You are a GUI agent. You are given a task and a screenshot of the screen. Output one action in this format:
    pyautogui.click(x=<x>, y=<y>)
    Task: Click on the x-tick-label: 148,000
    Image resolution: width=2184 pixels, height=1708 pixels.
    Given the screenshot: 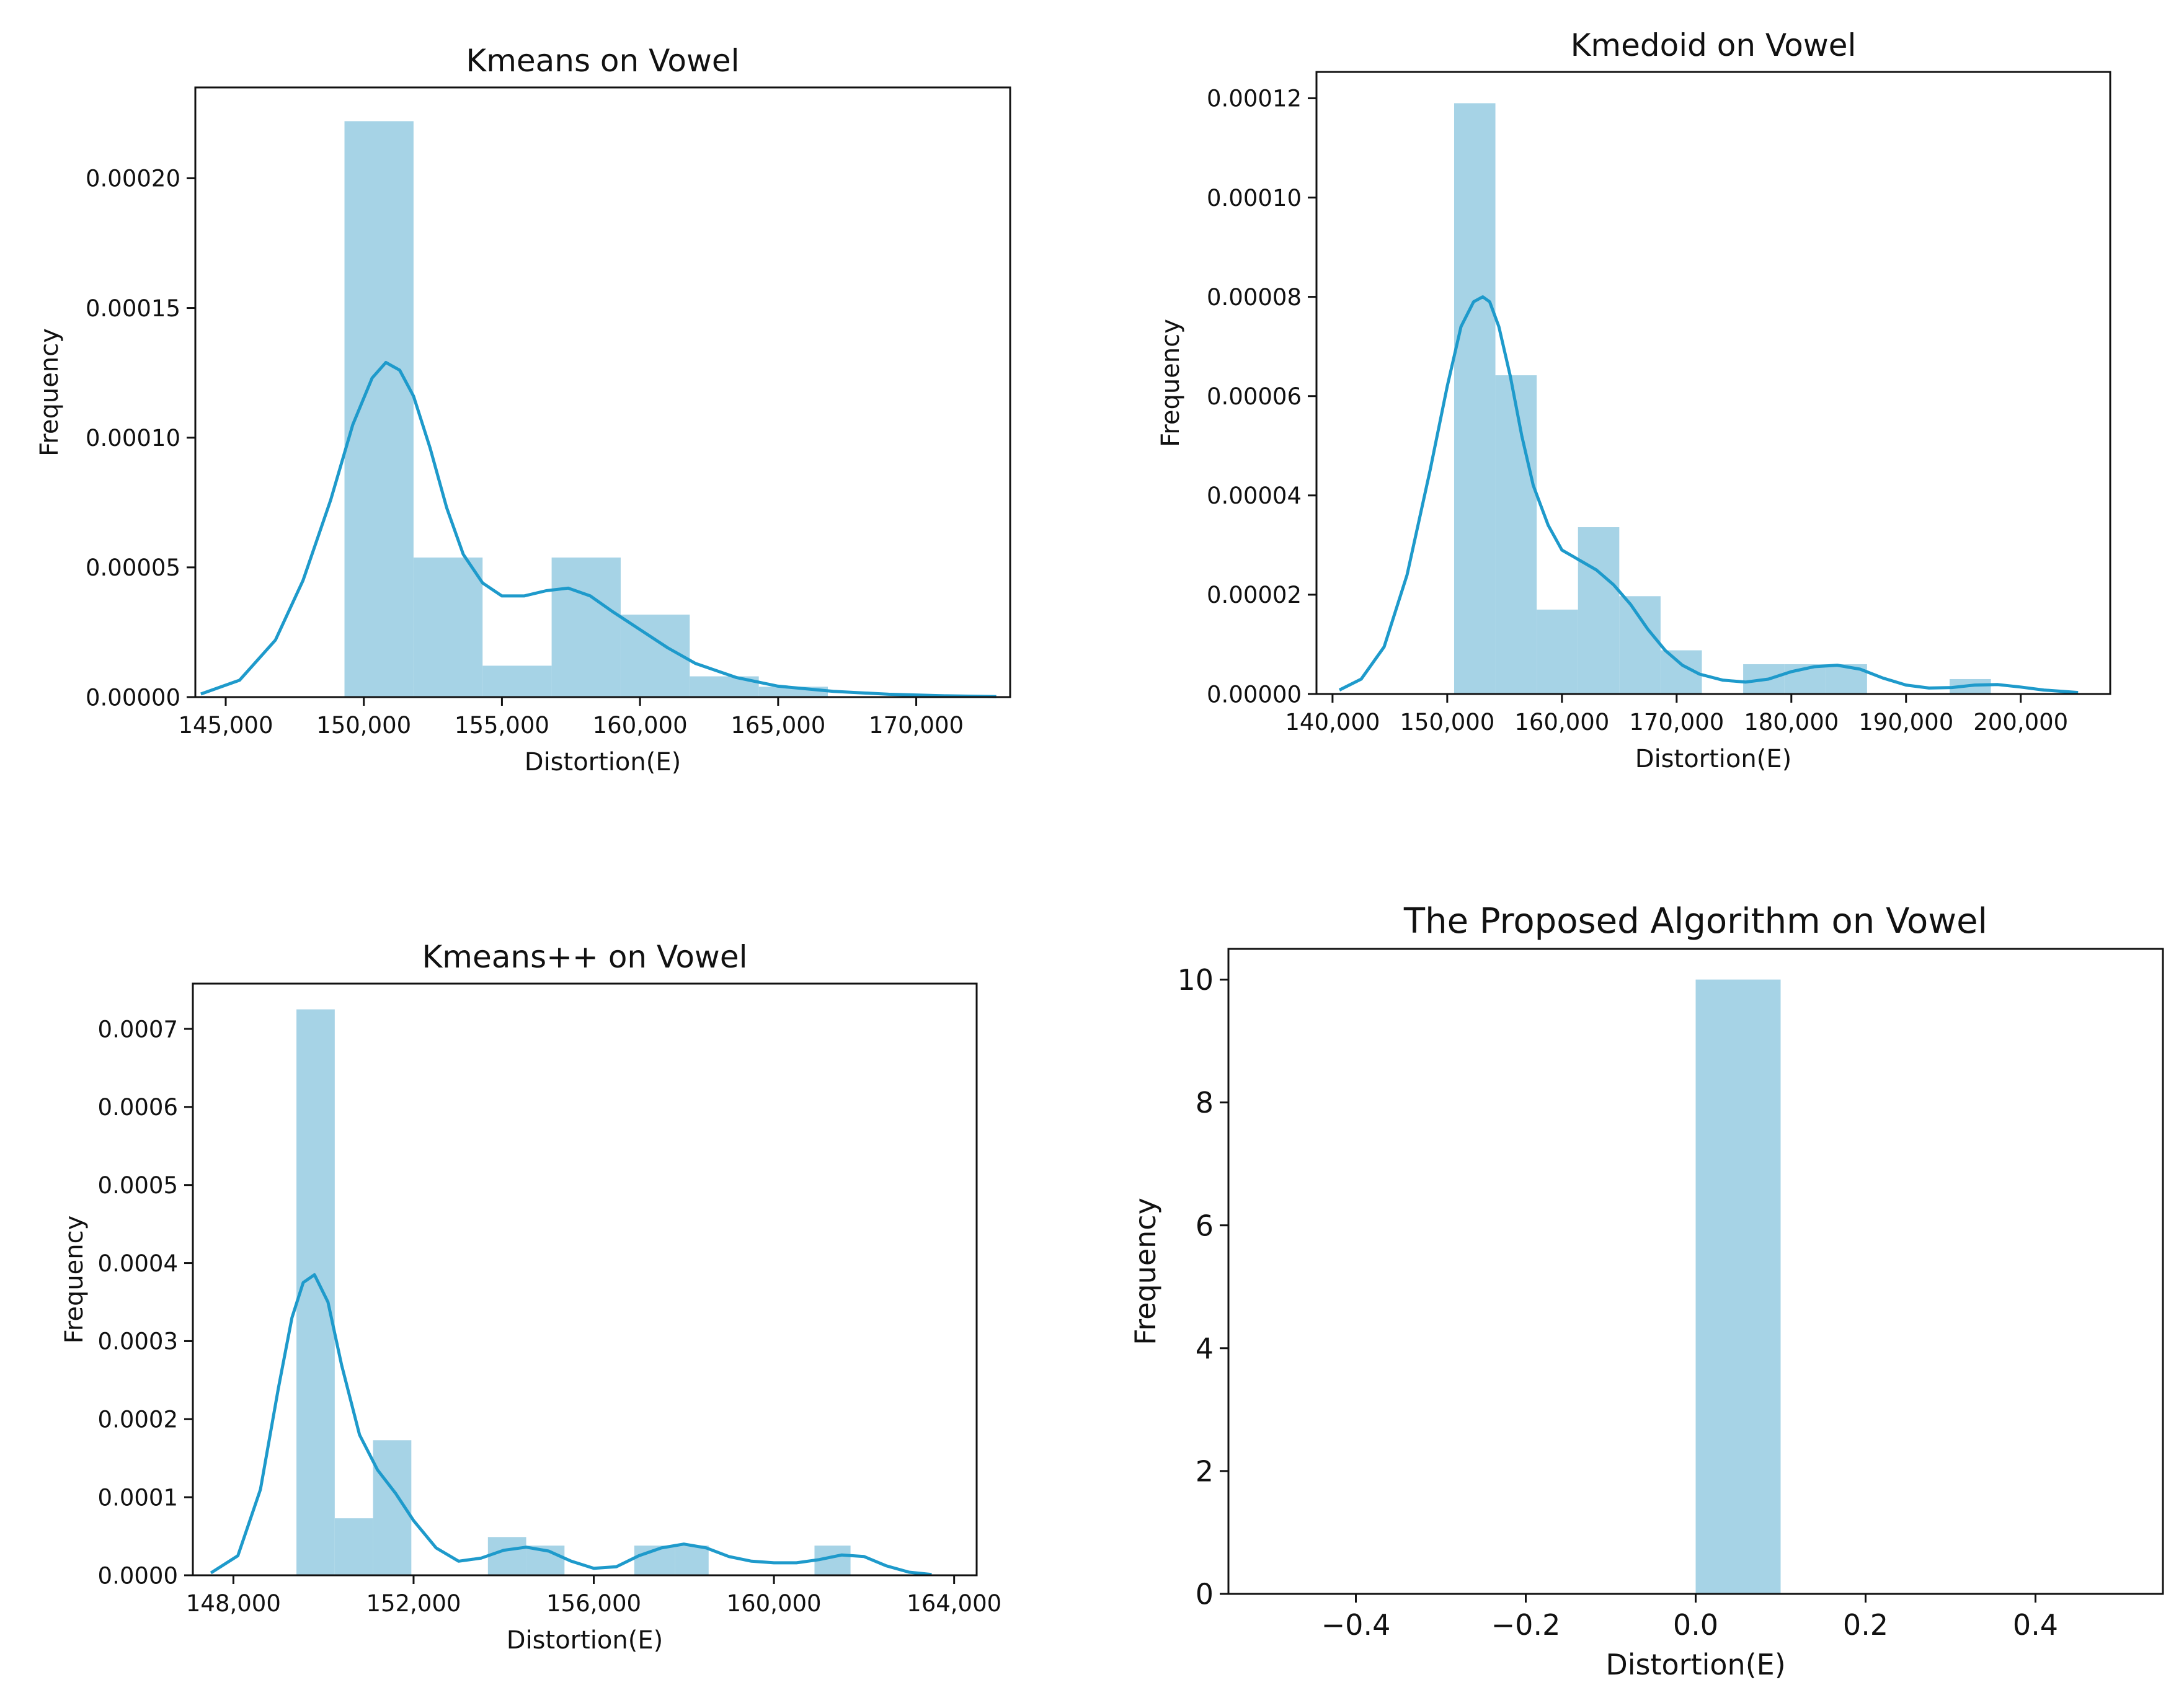 What is the action you would take?
    pyautogui.click(x=233, y=1603)
    